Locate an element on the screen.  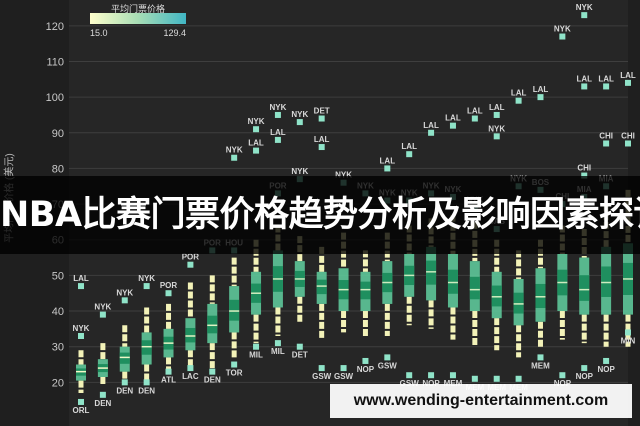
banner-title: NBA比赛门票价格趋势分析及影响因素探讨 is located at coordinates (320, 215).